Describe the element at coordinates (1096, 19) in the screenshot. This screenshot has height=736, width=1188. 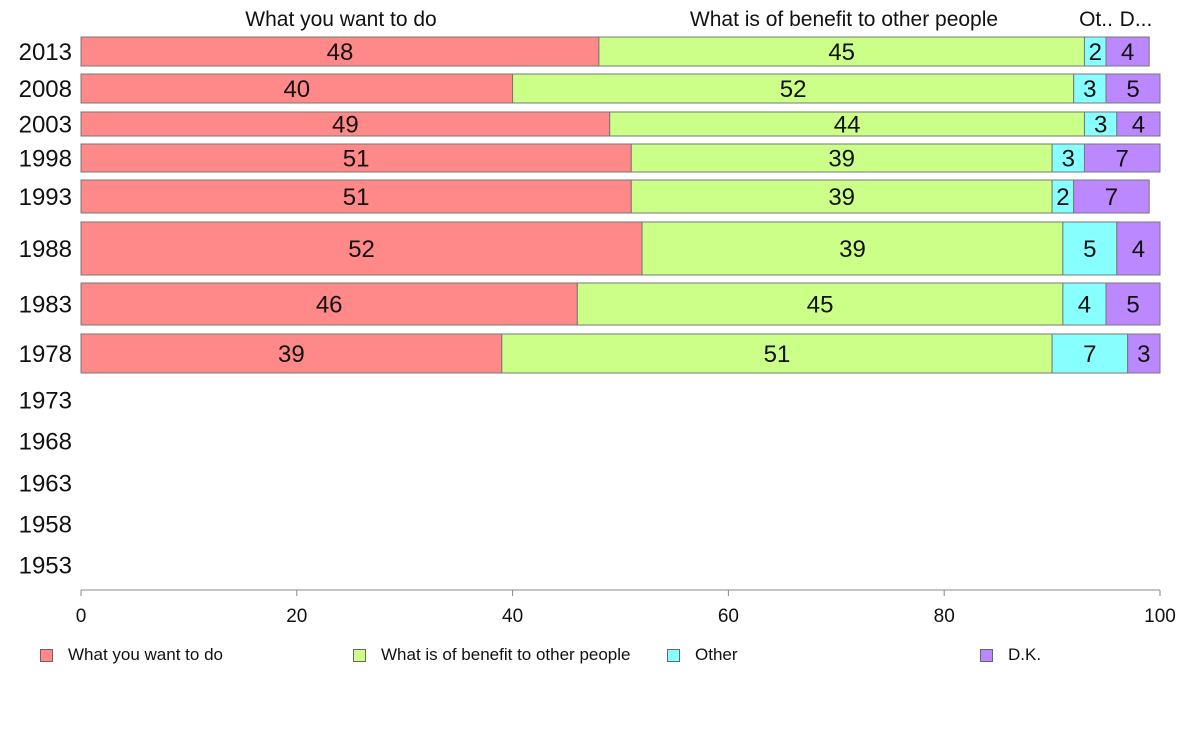
I see `top-series-label: Ot..` at that location.